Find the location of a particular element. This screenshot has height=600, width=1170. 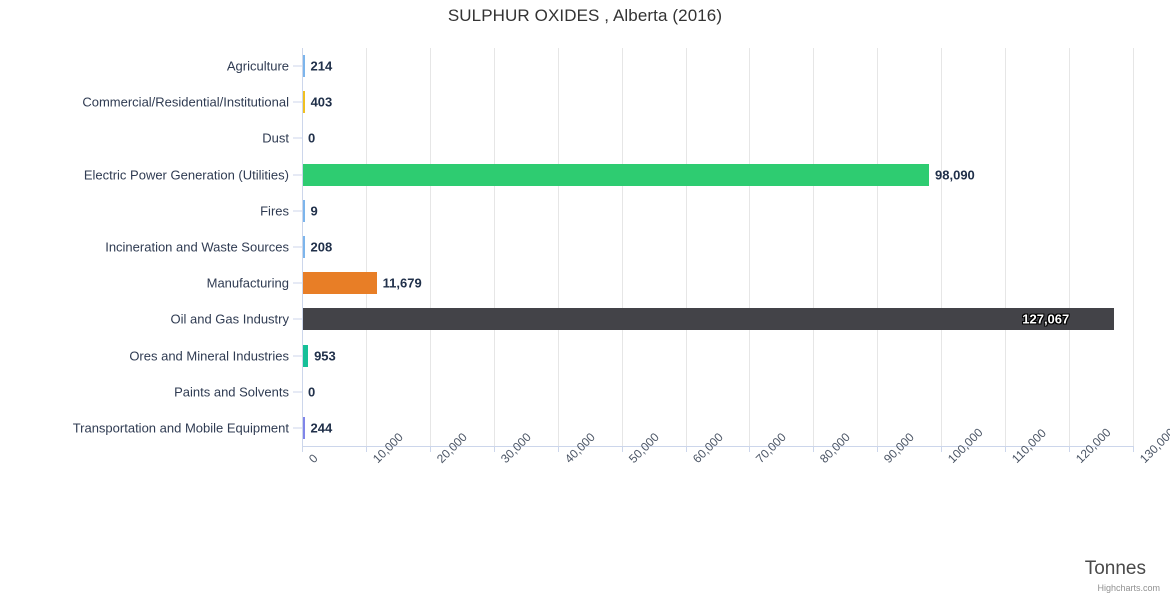

chart-row: Commercial/Residential/Institutional 403 is located at coordinates (607, 102).